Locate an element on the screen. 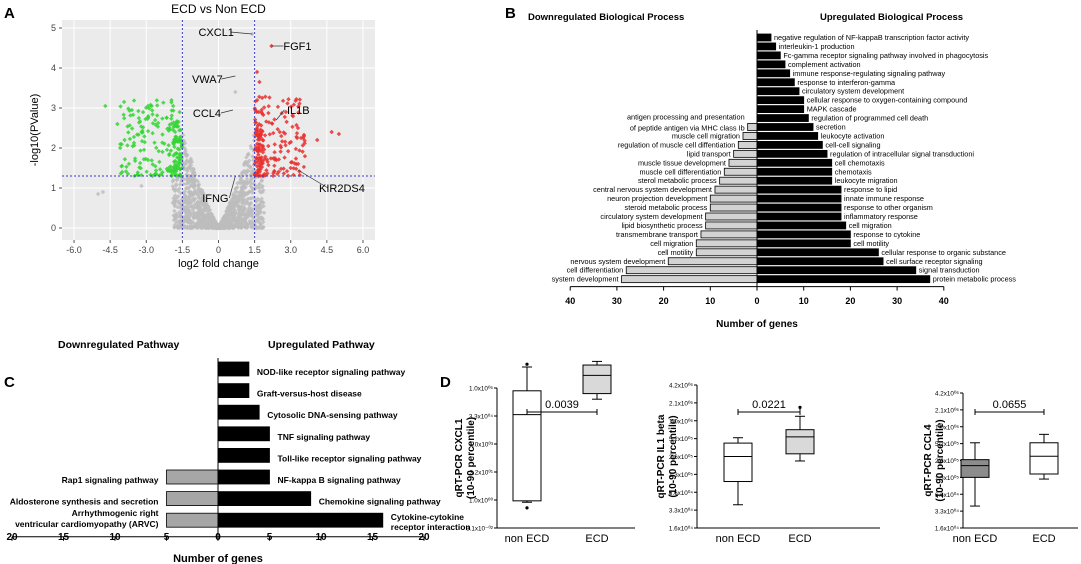  y-tick-label: 6.6x10⁰⁴ is located at coordinates (947, 495).